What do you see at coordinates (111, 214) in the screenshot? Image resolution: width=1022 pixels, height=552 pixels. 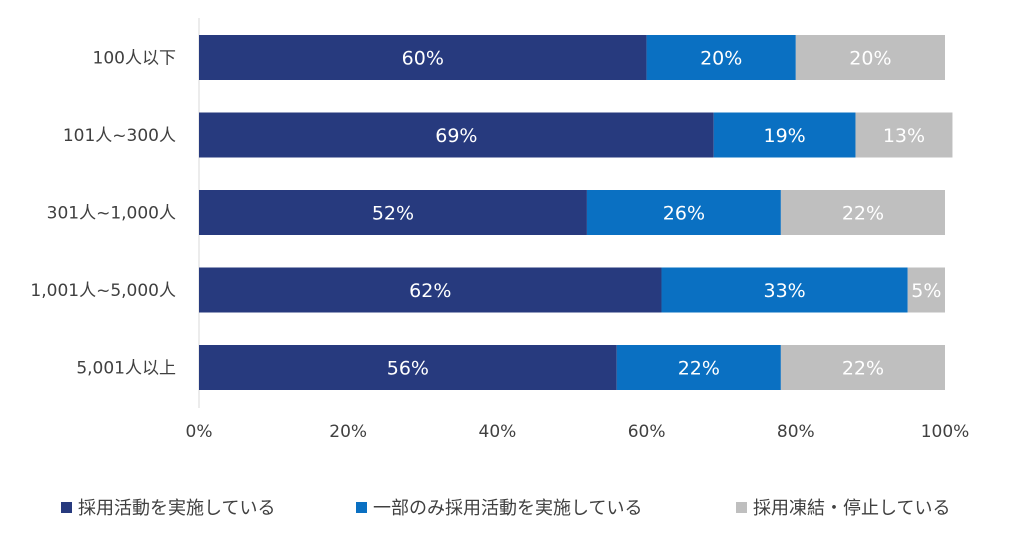 I see `y-tick-label: 301人~1,000人` at bounding box center [111, 214].